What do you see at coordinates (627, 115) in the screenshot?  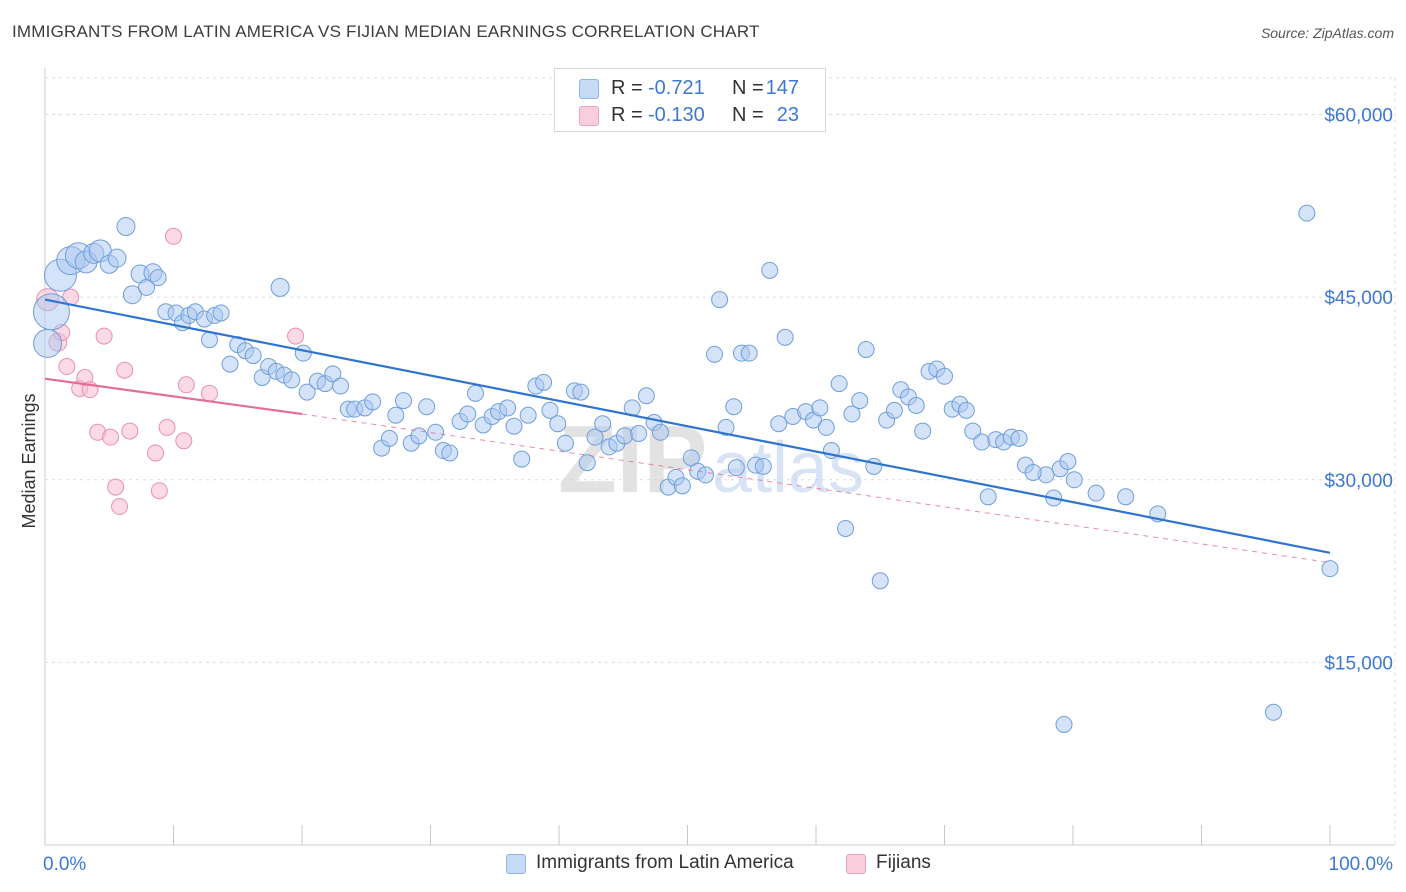 I see `legend-r-label: R =` at bounding box center [627, 115].